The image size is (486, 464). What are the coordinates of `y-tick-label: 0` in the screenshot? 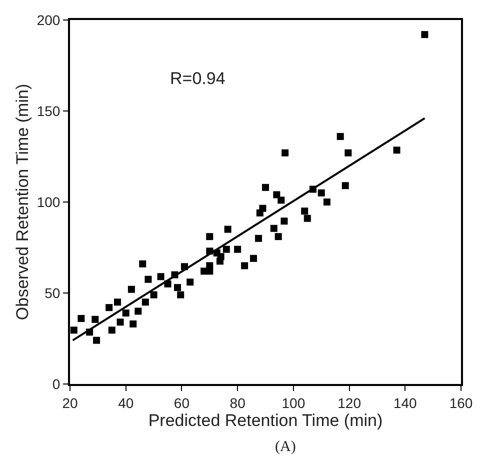 It's located at (56, 384).